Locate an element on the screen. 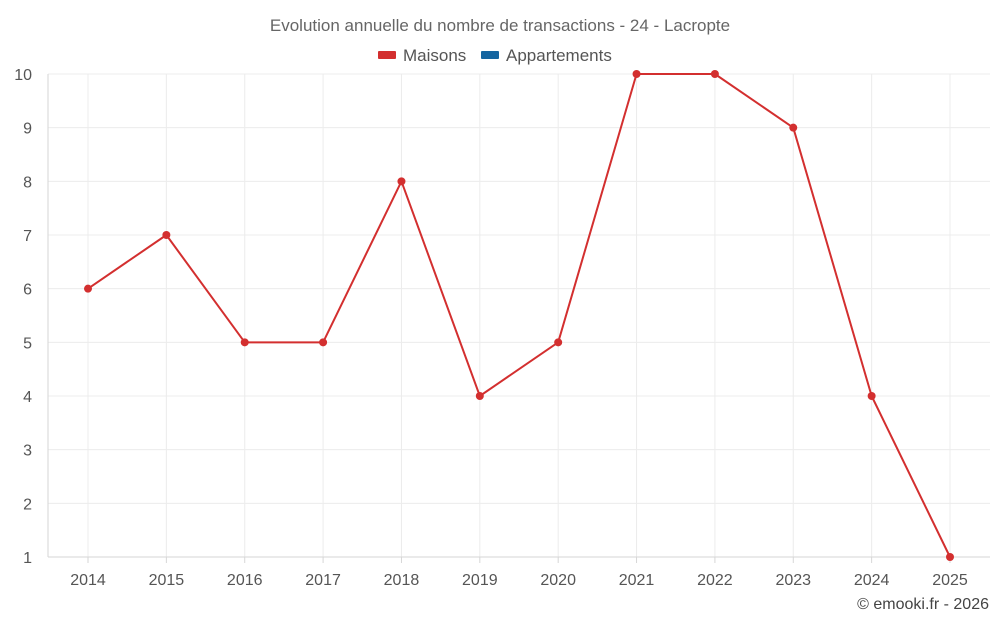  data-point-maisons-2024 is located at coordinates (871, 396).